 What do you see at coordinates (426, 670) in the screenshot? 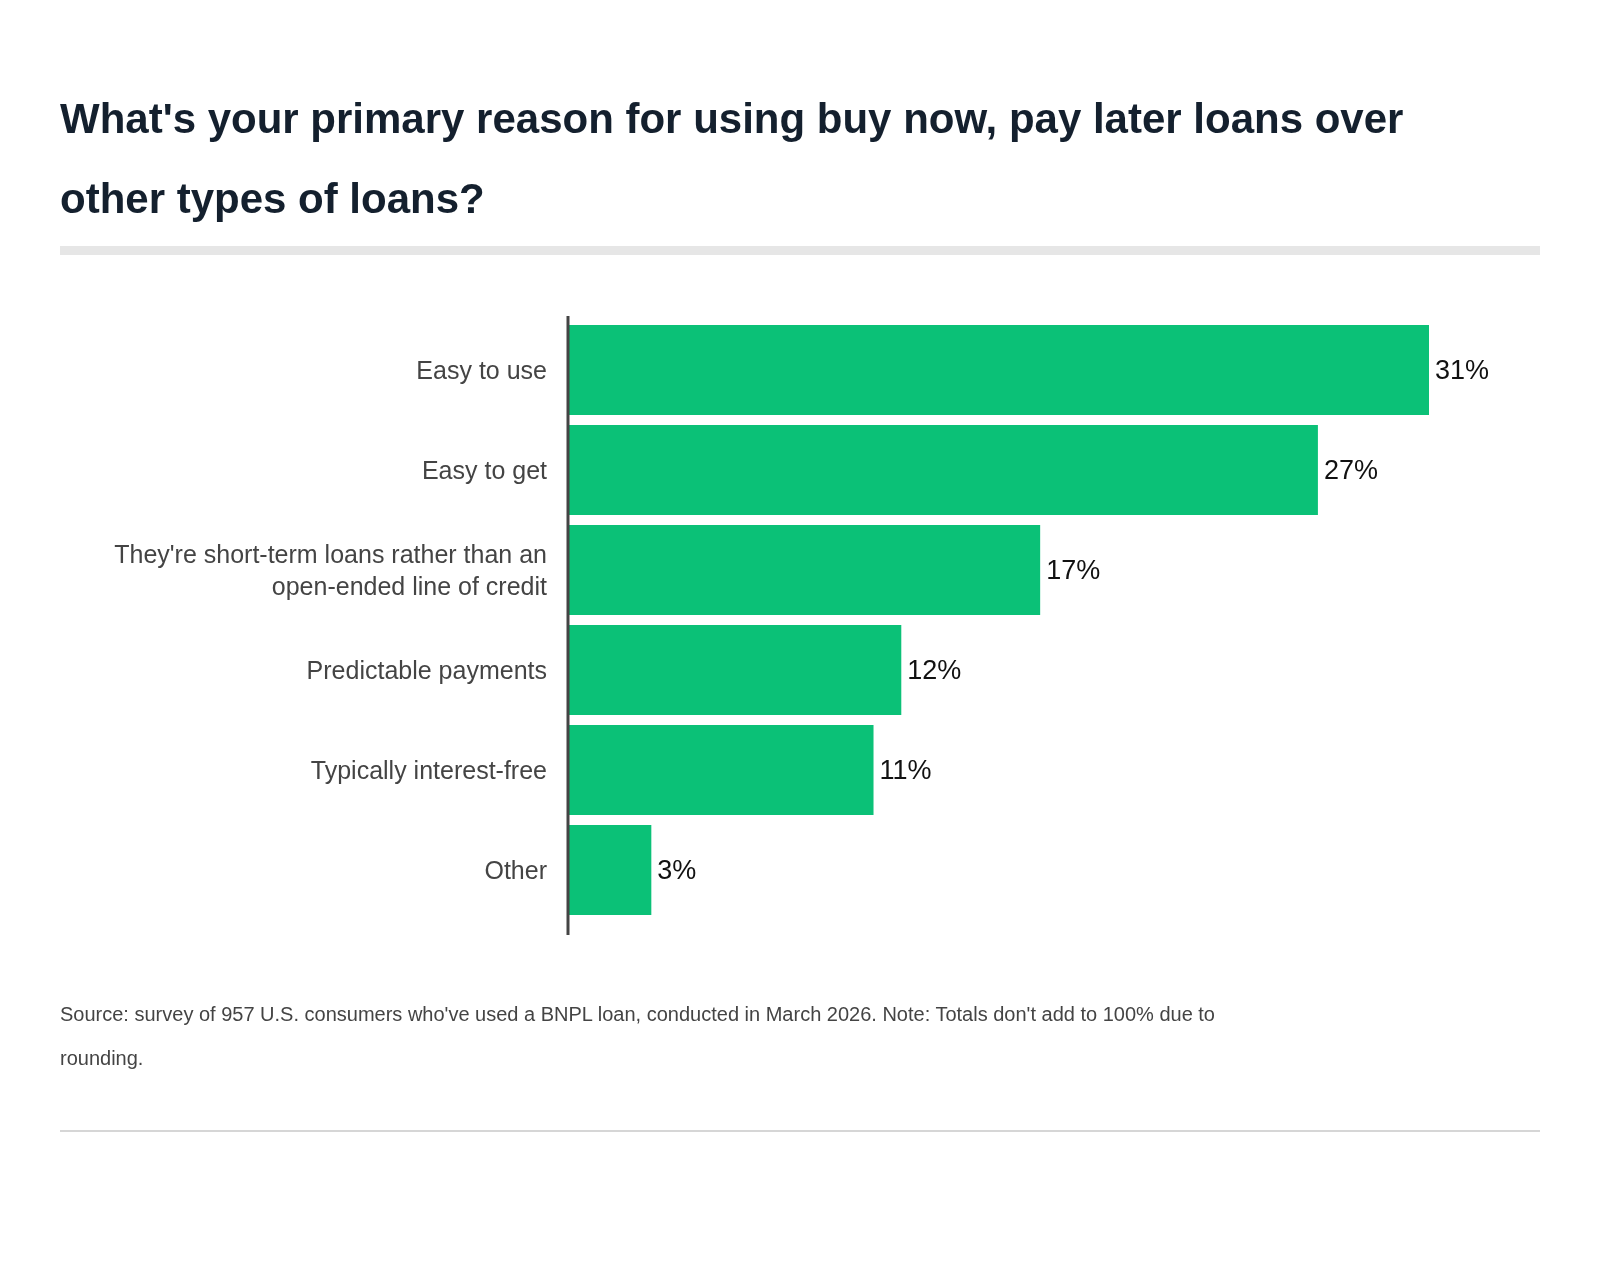
I see `y-tick-label: Predictable payments` at bounding box center [426, 670].